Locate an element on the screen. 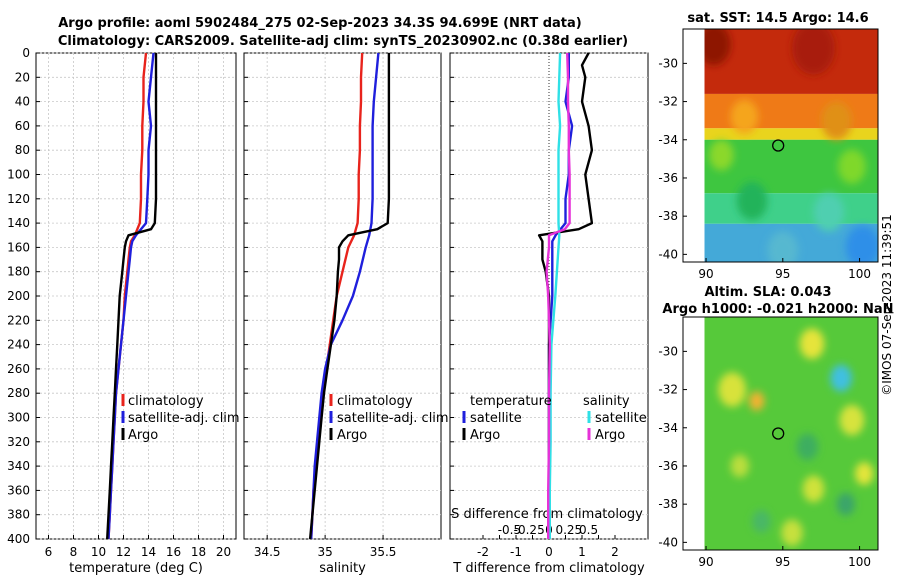 Image resolution: width=900 pixels, height=580 pixels. s-tick-label: 0.5 is located at coordinates (588, 530).